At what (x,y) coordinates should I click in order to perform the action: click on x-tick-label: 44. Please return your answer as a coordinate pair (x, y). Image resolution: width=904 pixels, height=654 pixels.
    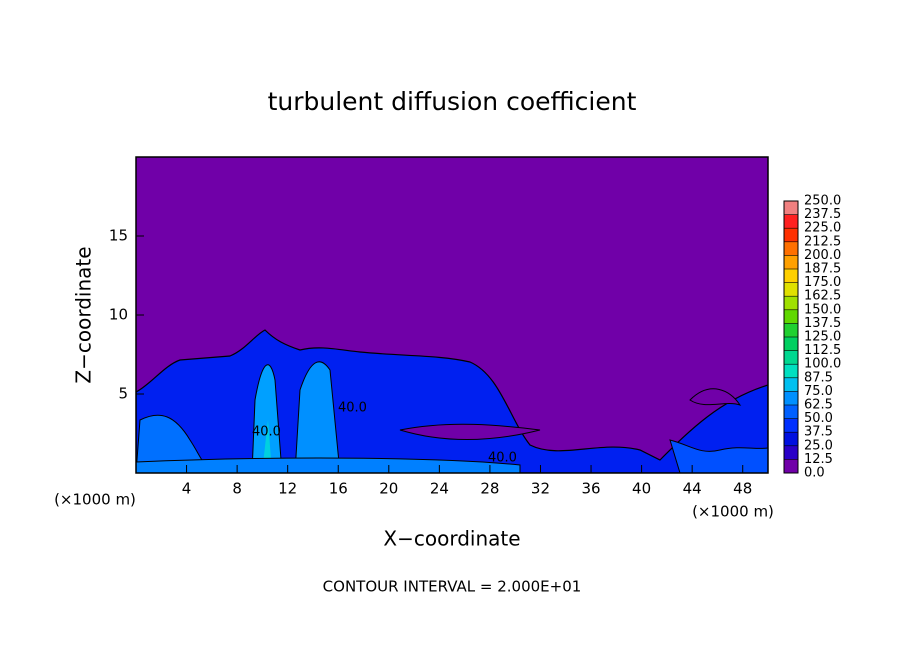
    Looking at the image, I should click on (692, 489).